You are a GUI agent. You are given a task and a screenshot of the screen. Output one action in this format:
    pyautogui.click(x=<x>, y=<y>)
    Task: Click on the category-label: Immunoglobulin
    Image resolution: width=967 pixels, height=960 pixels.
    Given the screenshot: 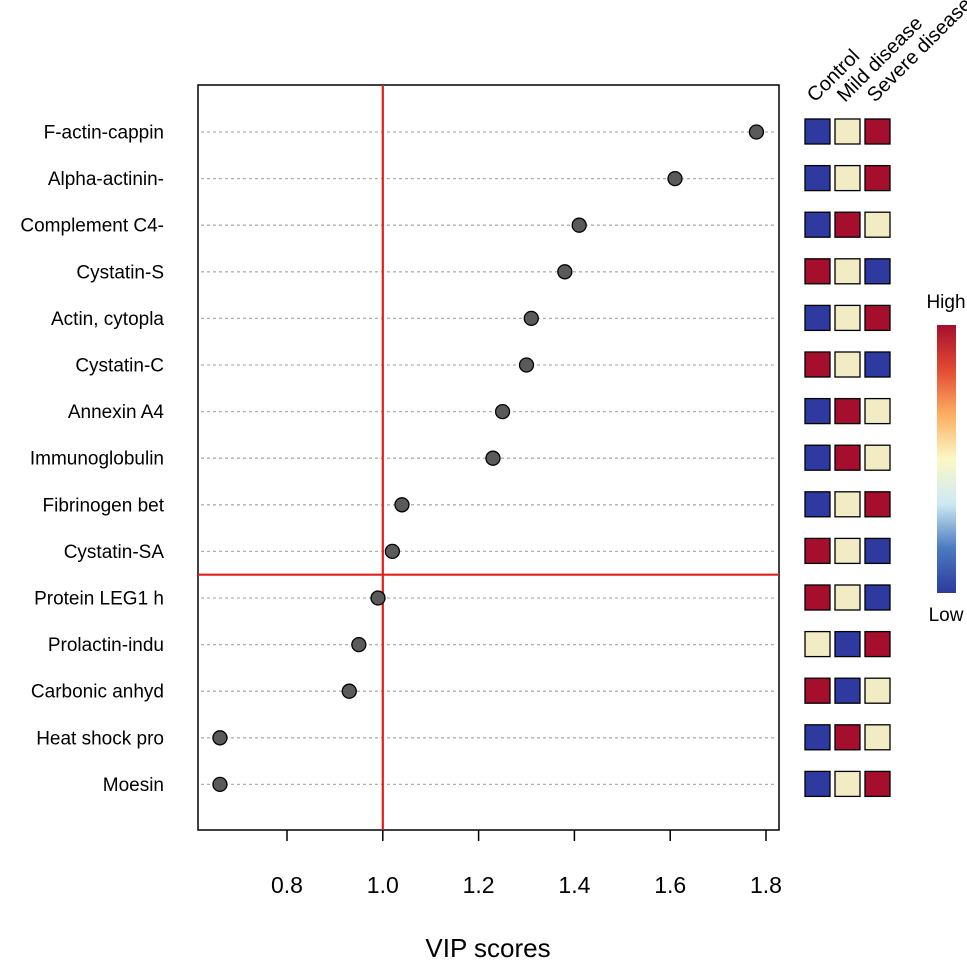 What is the action you would take?
    pyautogui.click(x=97, y=459)
    